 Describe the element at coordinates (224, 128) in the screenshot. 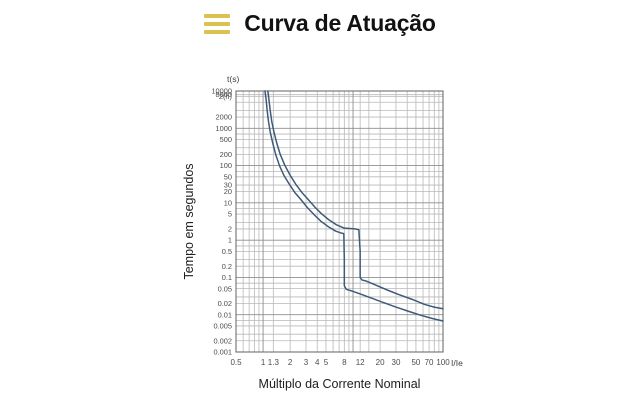

I see `y-tick-label: 1000` at that location.